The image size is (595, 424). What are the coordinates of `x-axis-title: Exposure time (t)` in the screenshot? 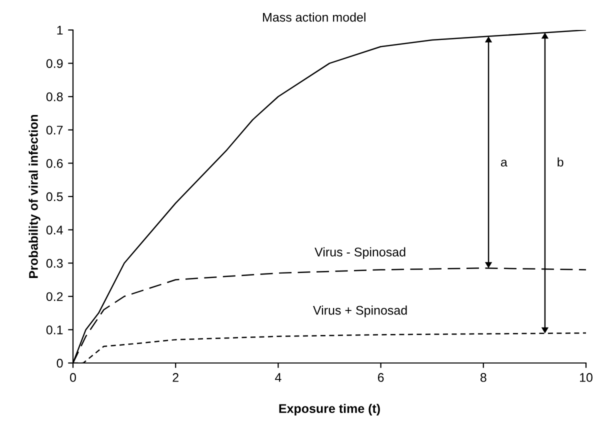 It's located at (329, 410).